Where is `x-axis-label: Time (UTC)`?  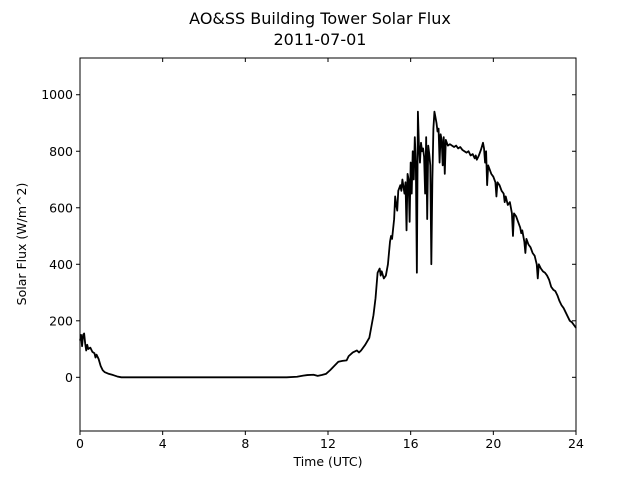
x-axis-label: Time (UTC) is located at coordinates (327, 461).